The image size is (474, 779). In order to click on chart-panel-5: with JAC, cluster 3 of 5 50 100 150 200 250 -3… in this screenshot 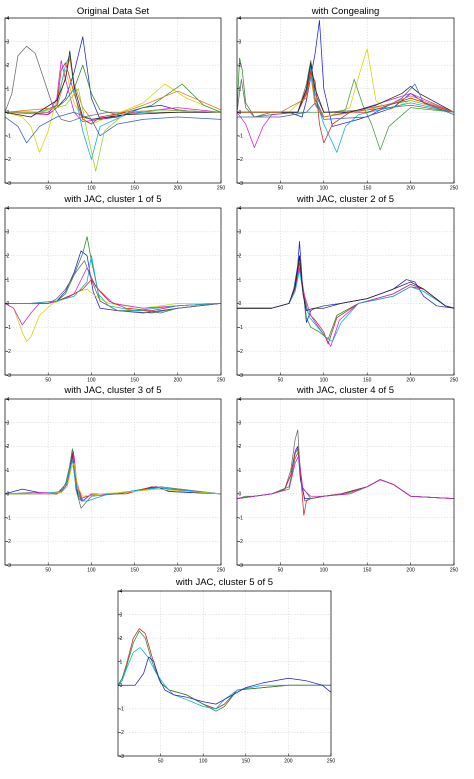, I will do `click(115, 479)`.